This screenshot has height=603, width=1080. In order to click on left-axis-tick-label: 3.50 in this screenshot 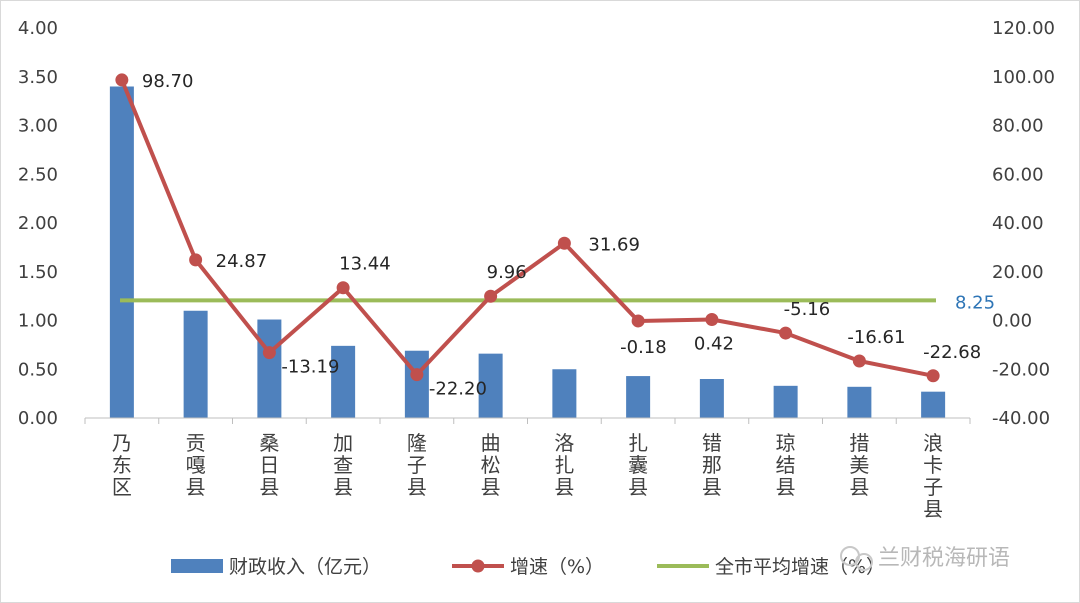, I will do `click(38, 77)`.